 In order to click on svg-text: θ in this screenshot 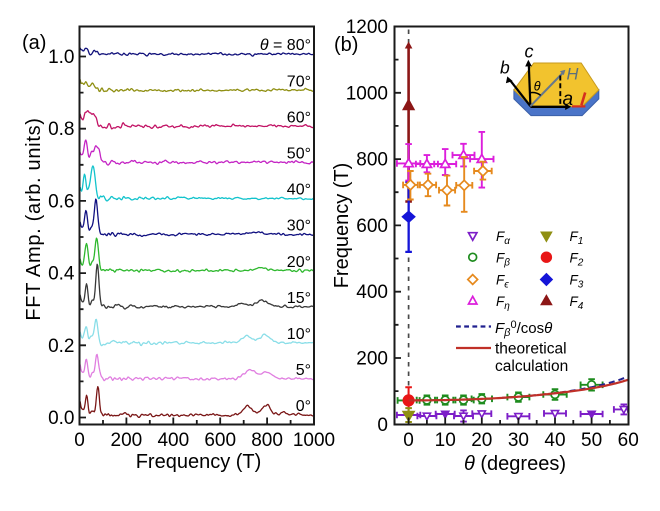, I will do `click(537, 87)`.